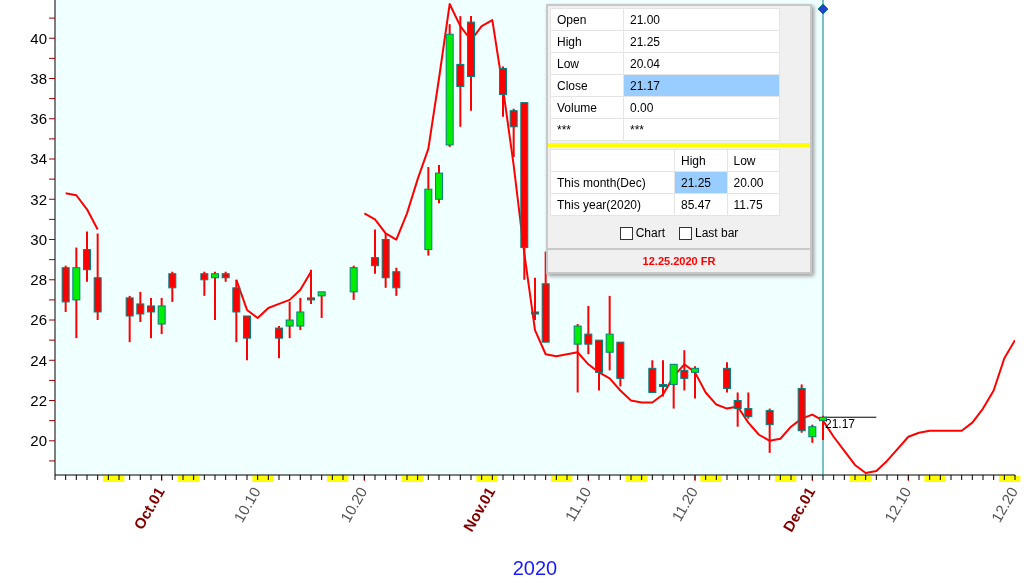  Describe the element at coordinates (38, 199) in the screenshot. I see `y-tick-label: 32` at that location.